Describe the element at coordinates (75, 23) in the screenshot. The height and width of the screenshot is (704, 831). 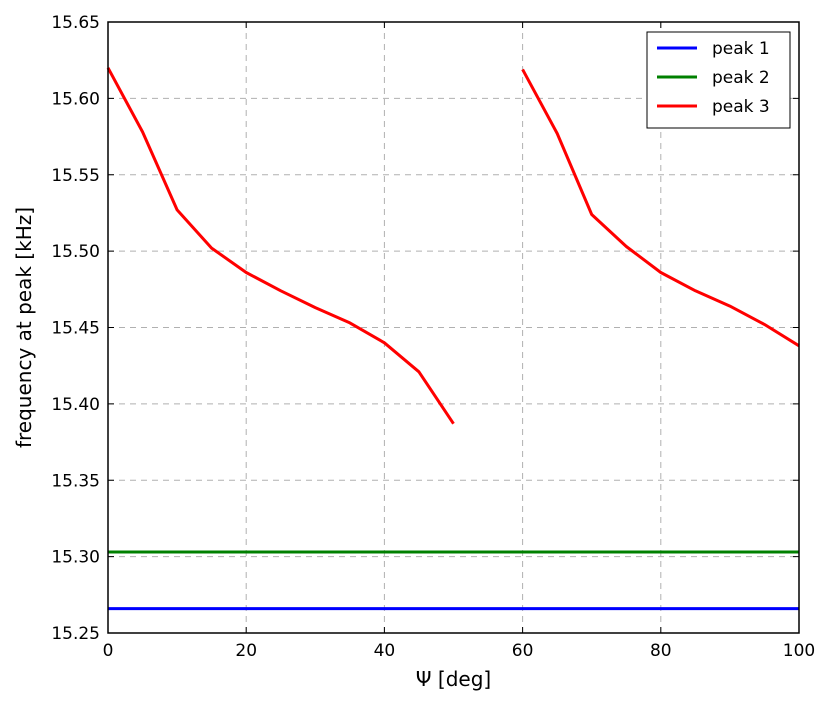
I see `y-tick-label: 15.65` at that location.